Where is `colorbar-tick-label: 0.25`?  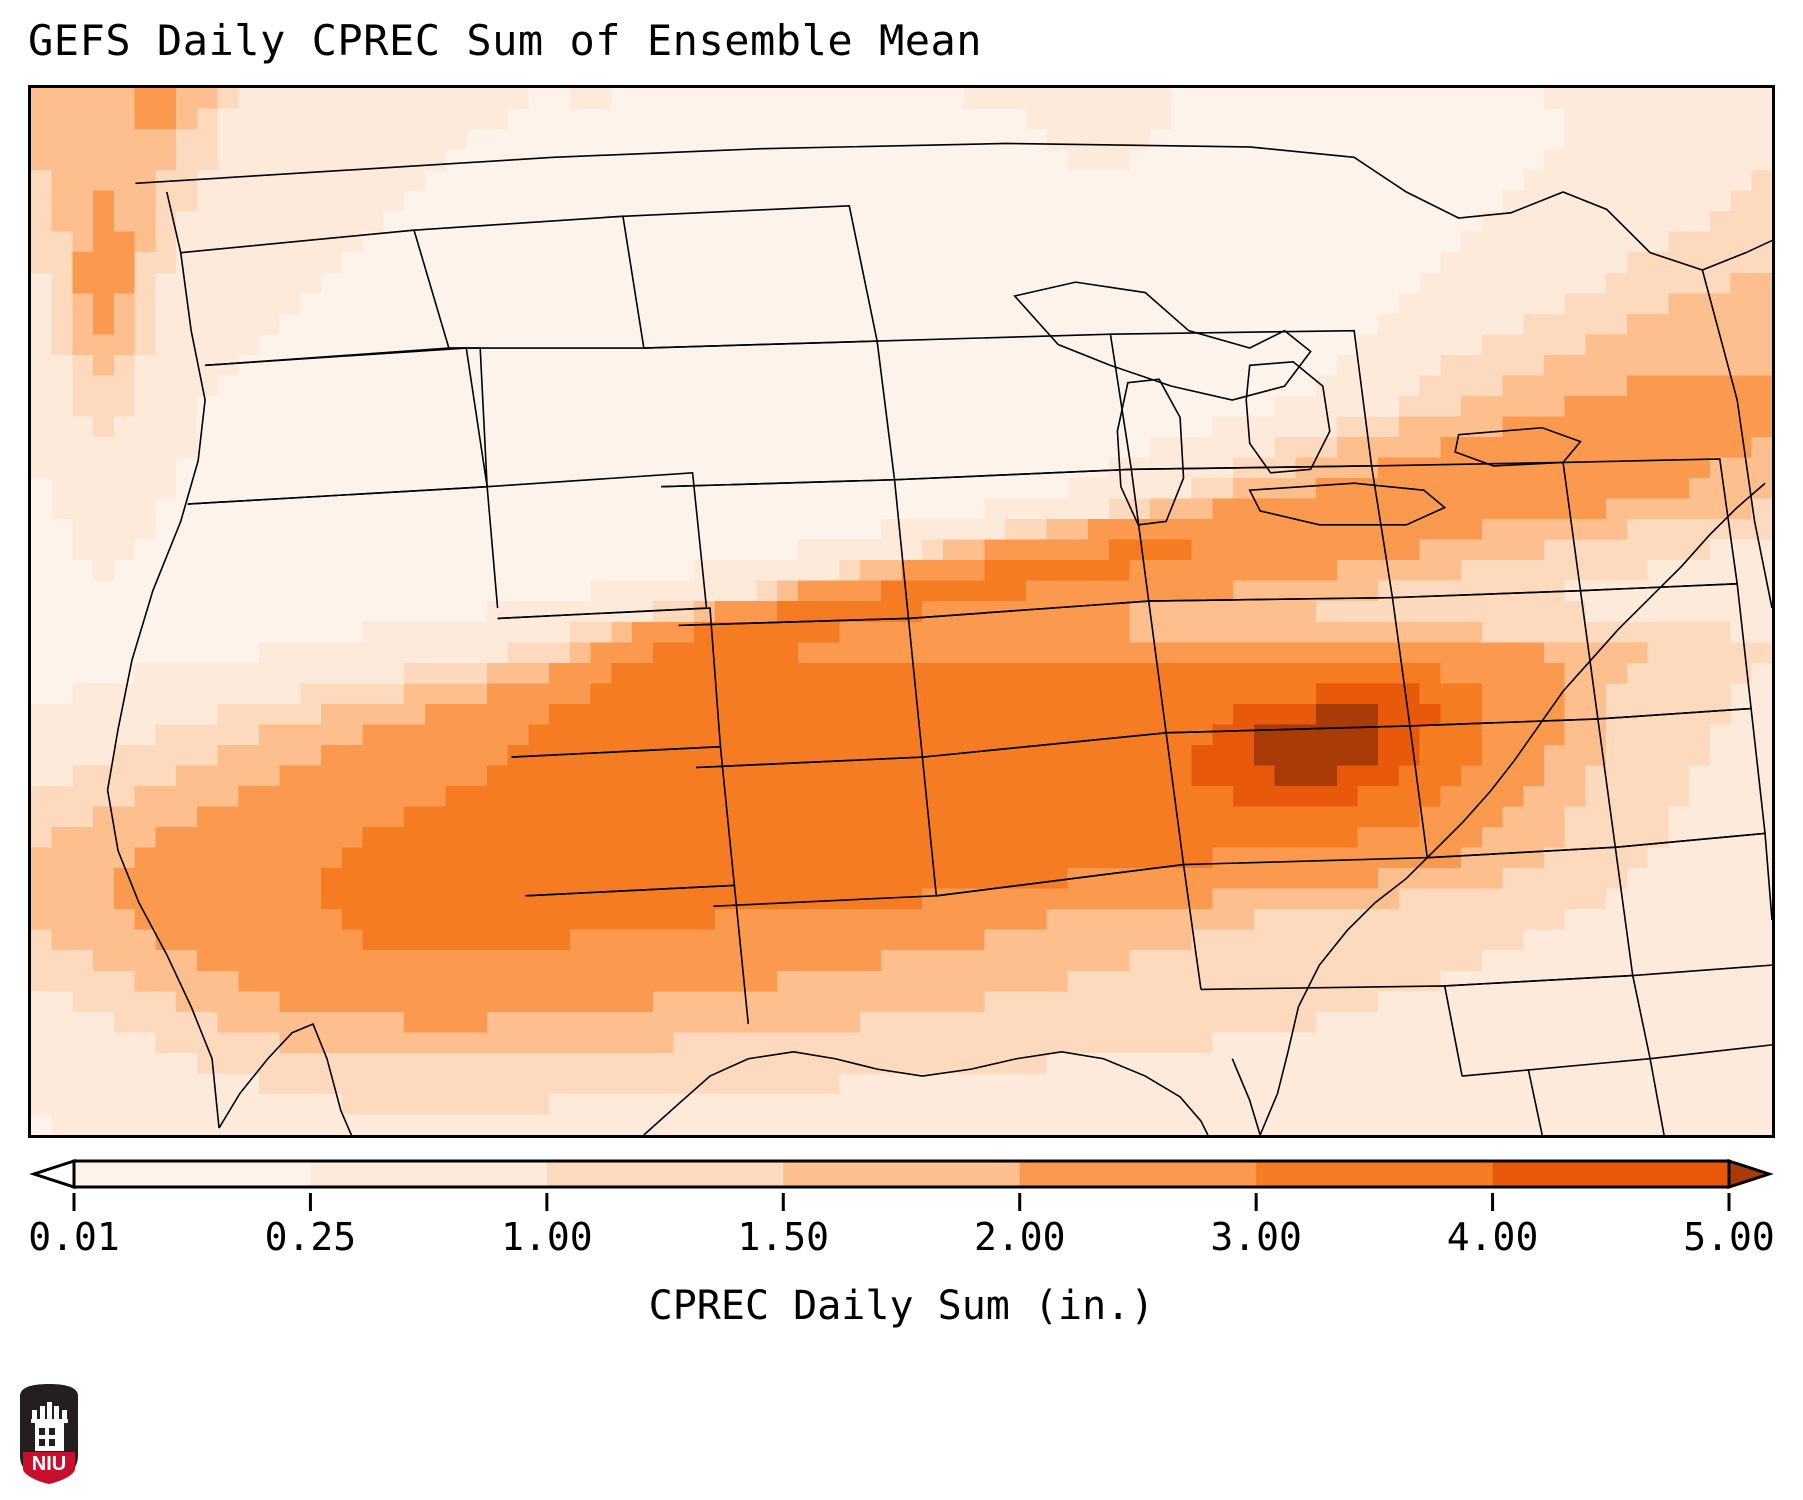 colorbar-tick-label: 0.25 is located at coordinates (310, 1237).